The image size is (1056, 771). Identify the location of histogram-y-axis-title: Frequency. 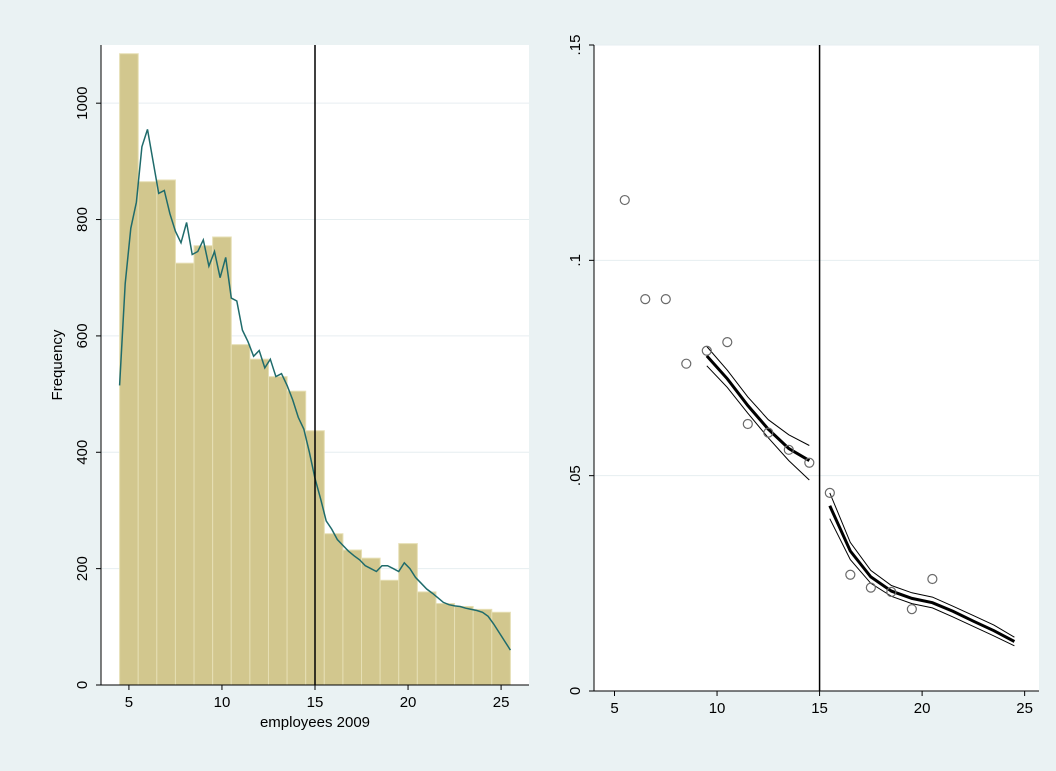
(57, 364).